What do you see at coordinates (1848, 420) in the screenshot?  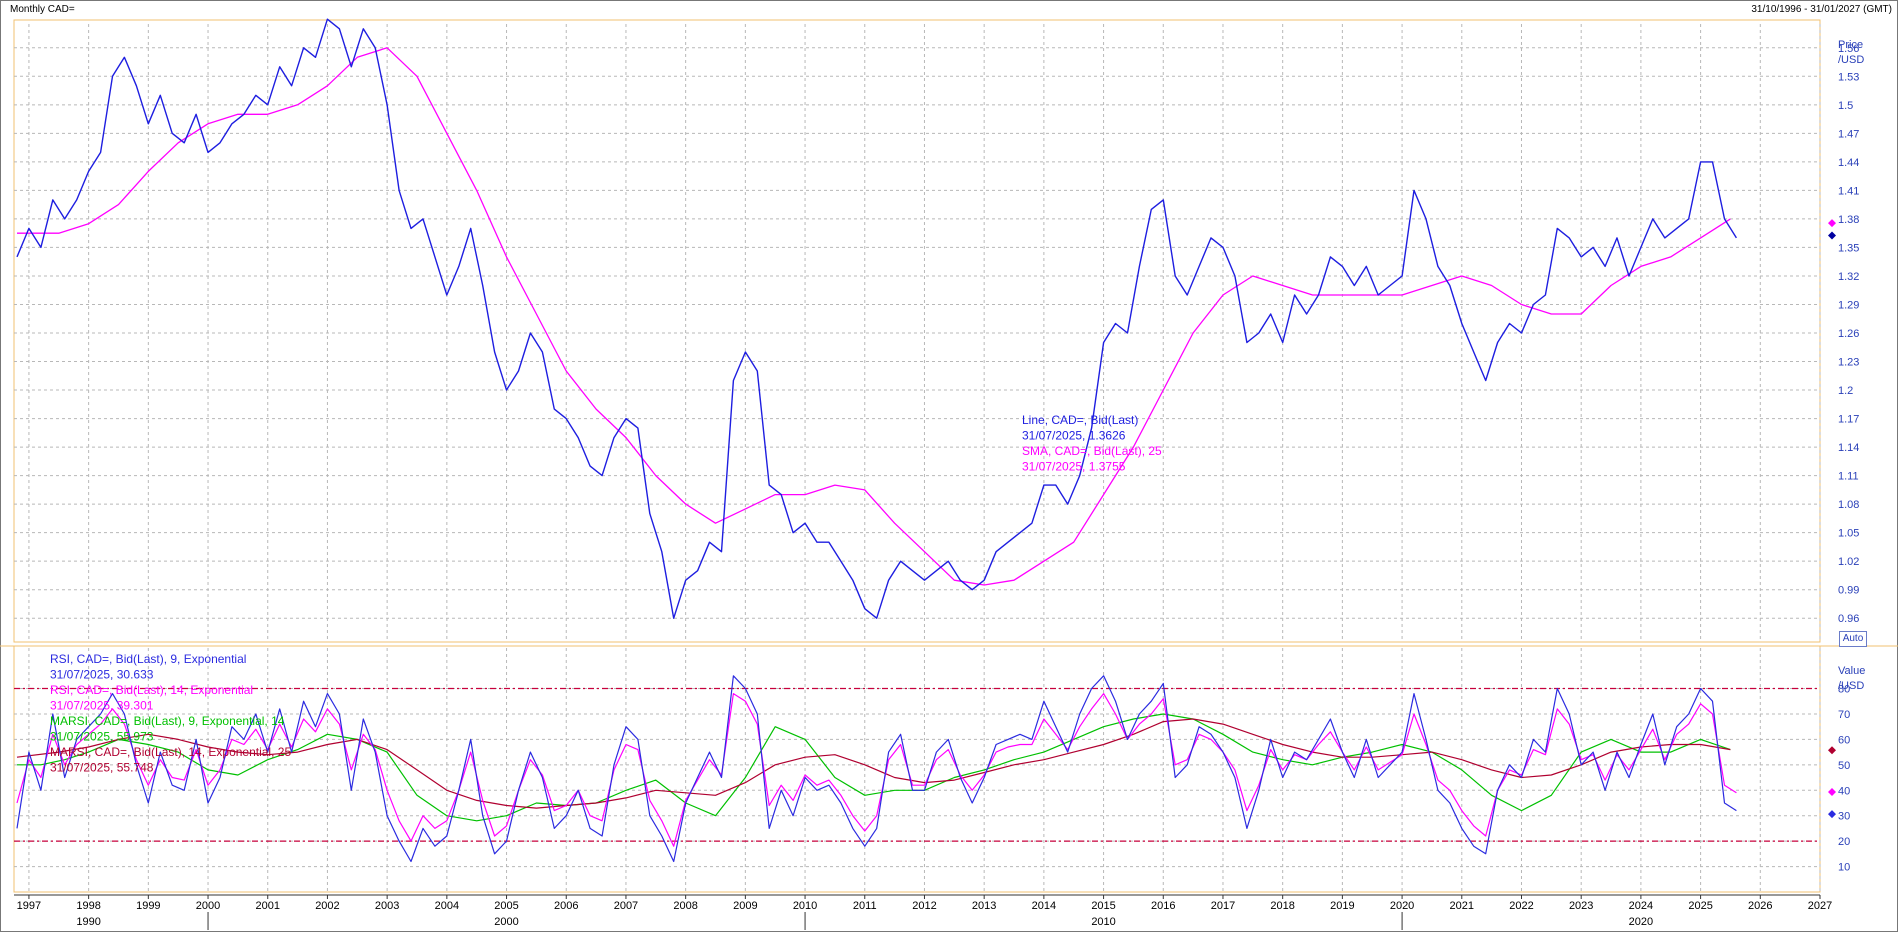 I see `price-tick-label: 1.17` at bounding box center [1848, 420].